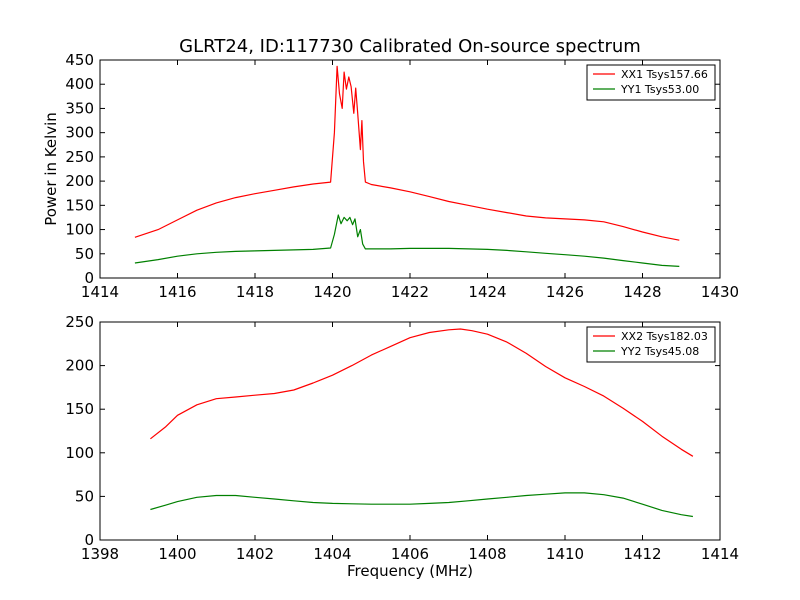 The height and width of the screenshot is (600, 800). Describe the element at coordinates (642, 554) in the screenshot. I see `x-tick-label: 1412` at that location.